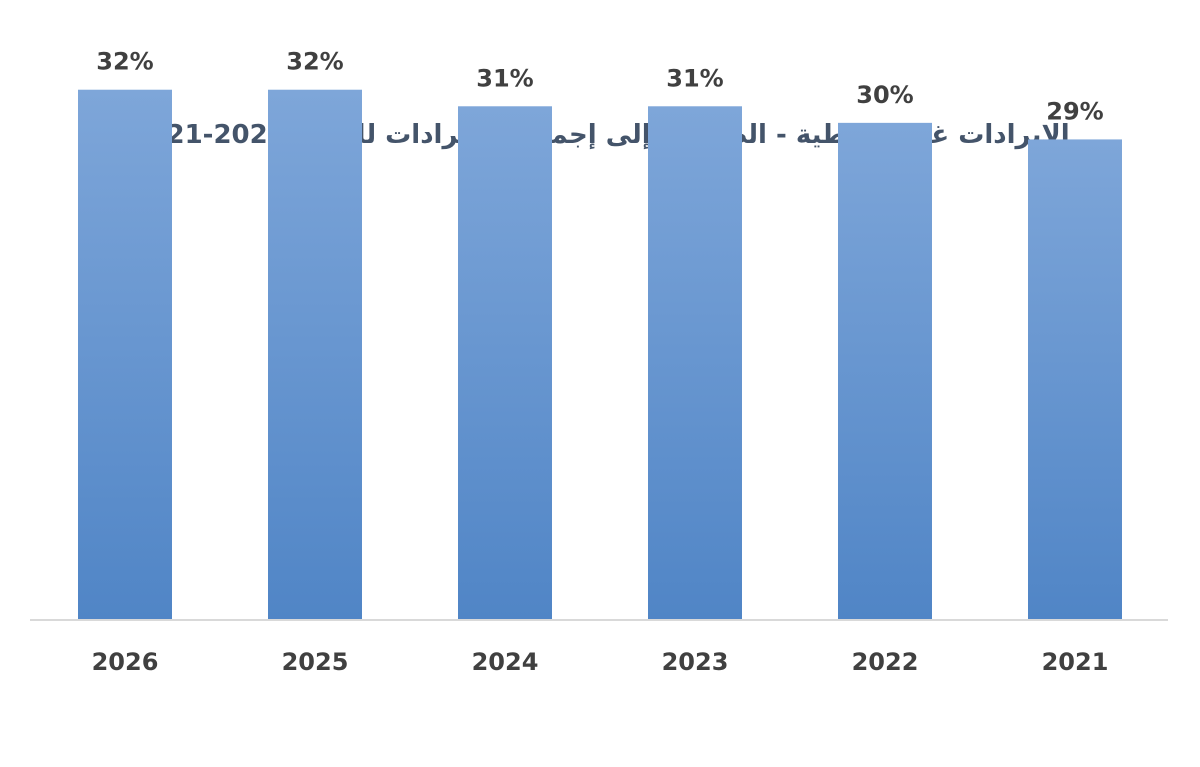 The width and height of the screenshot is (1200, 767). What do you see at coordinates (1074, 111) in the screenshot?
I see `value-label-2021: 29%` at bounding box center [1074, 111].